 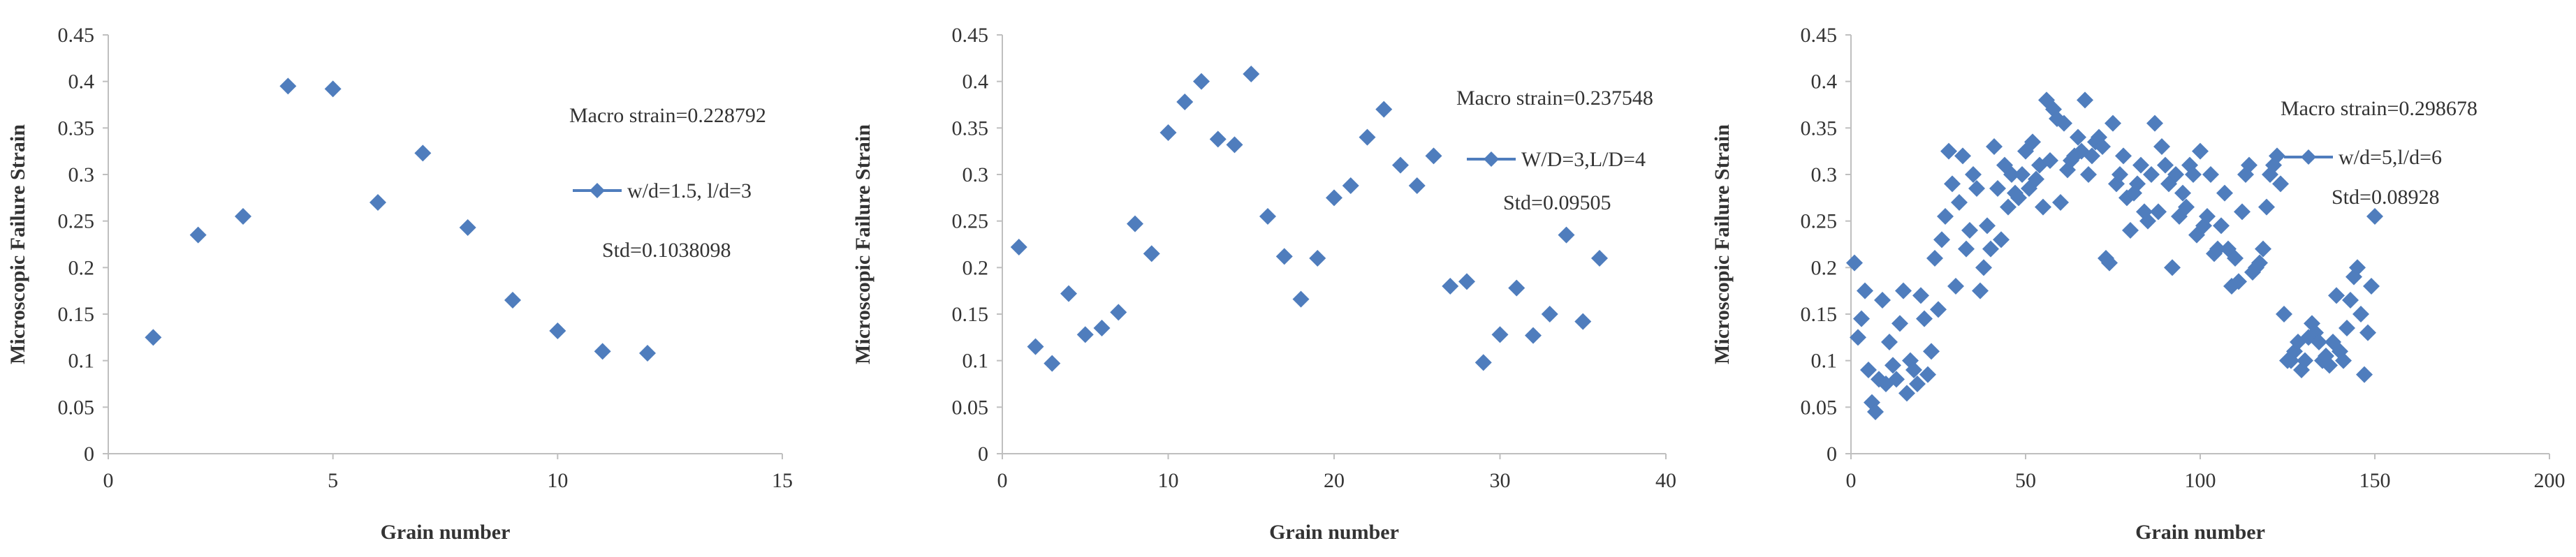 What do you see at coordinates (1500, 481) in the screenshot?
I see `x-tick-label: 30` at bounding box center [1500, 481].